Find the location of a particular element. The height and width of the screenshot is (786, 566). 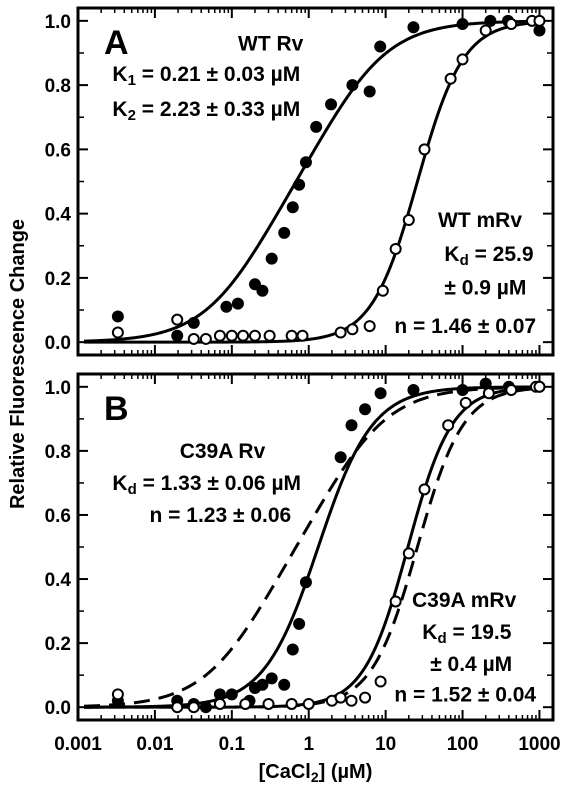

y-tick-label: 0.6 is located at coordinates (58, 150).